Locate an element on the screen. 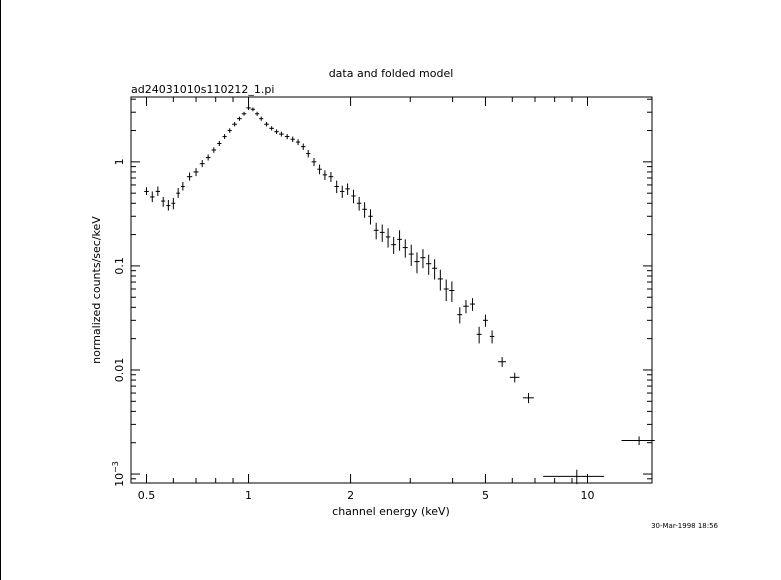  x-axis-label: channel energy (keV) is located at coordinates (391, 511).